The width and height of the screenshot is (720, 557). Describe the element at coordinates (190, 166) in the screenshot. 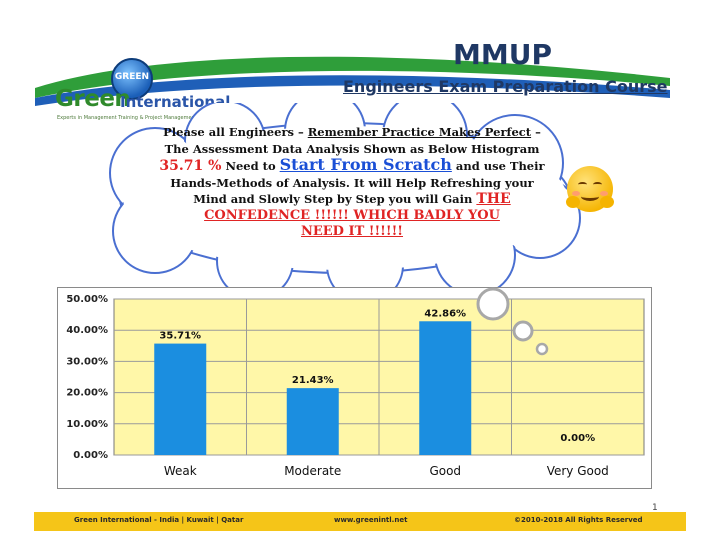

I see `message-percent: 35.71 %` at that location.